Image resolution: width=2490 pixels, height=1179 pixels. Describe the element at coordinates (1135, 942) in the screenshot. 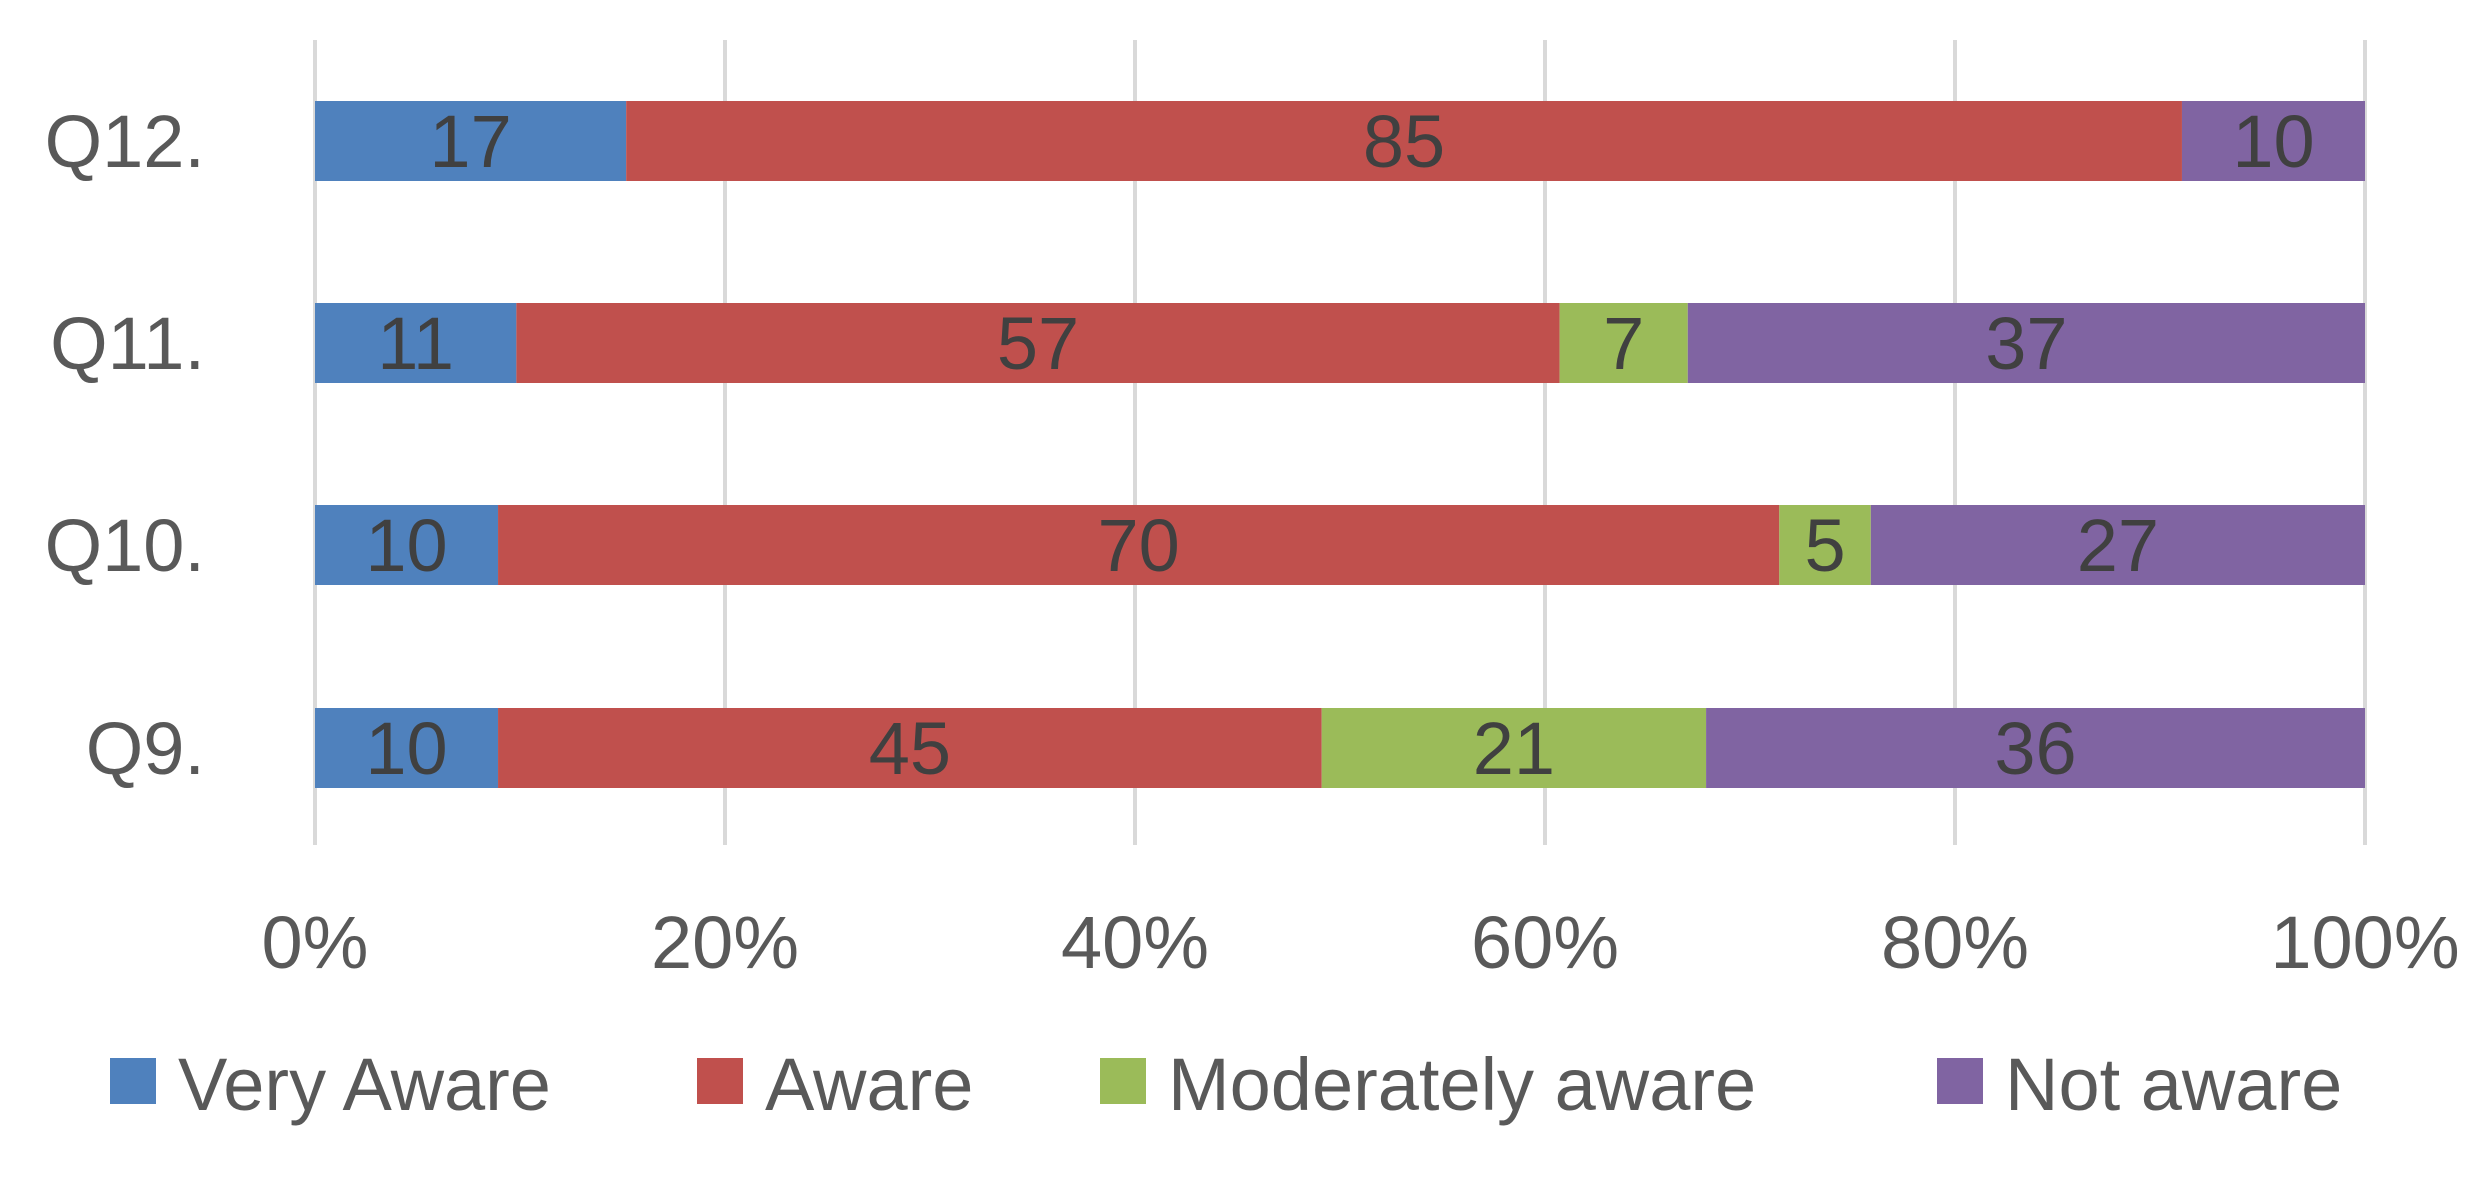

I see `x-tick-label: 40%` at that location.